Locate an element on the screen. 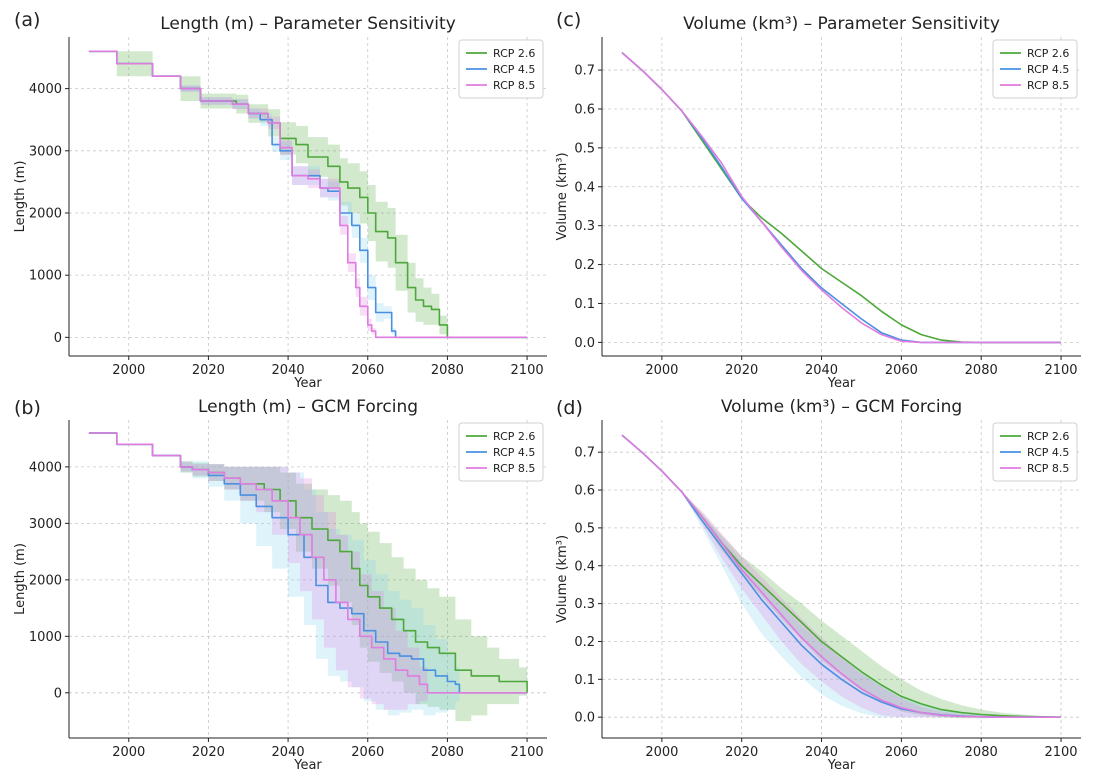 This screenshot has width=1097, height=781. panel-letter: (d) is located at coordinates (569, 408).